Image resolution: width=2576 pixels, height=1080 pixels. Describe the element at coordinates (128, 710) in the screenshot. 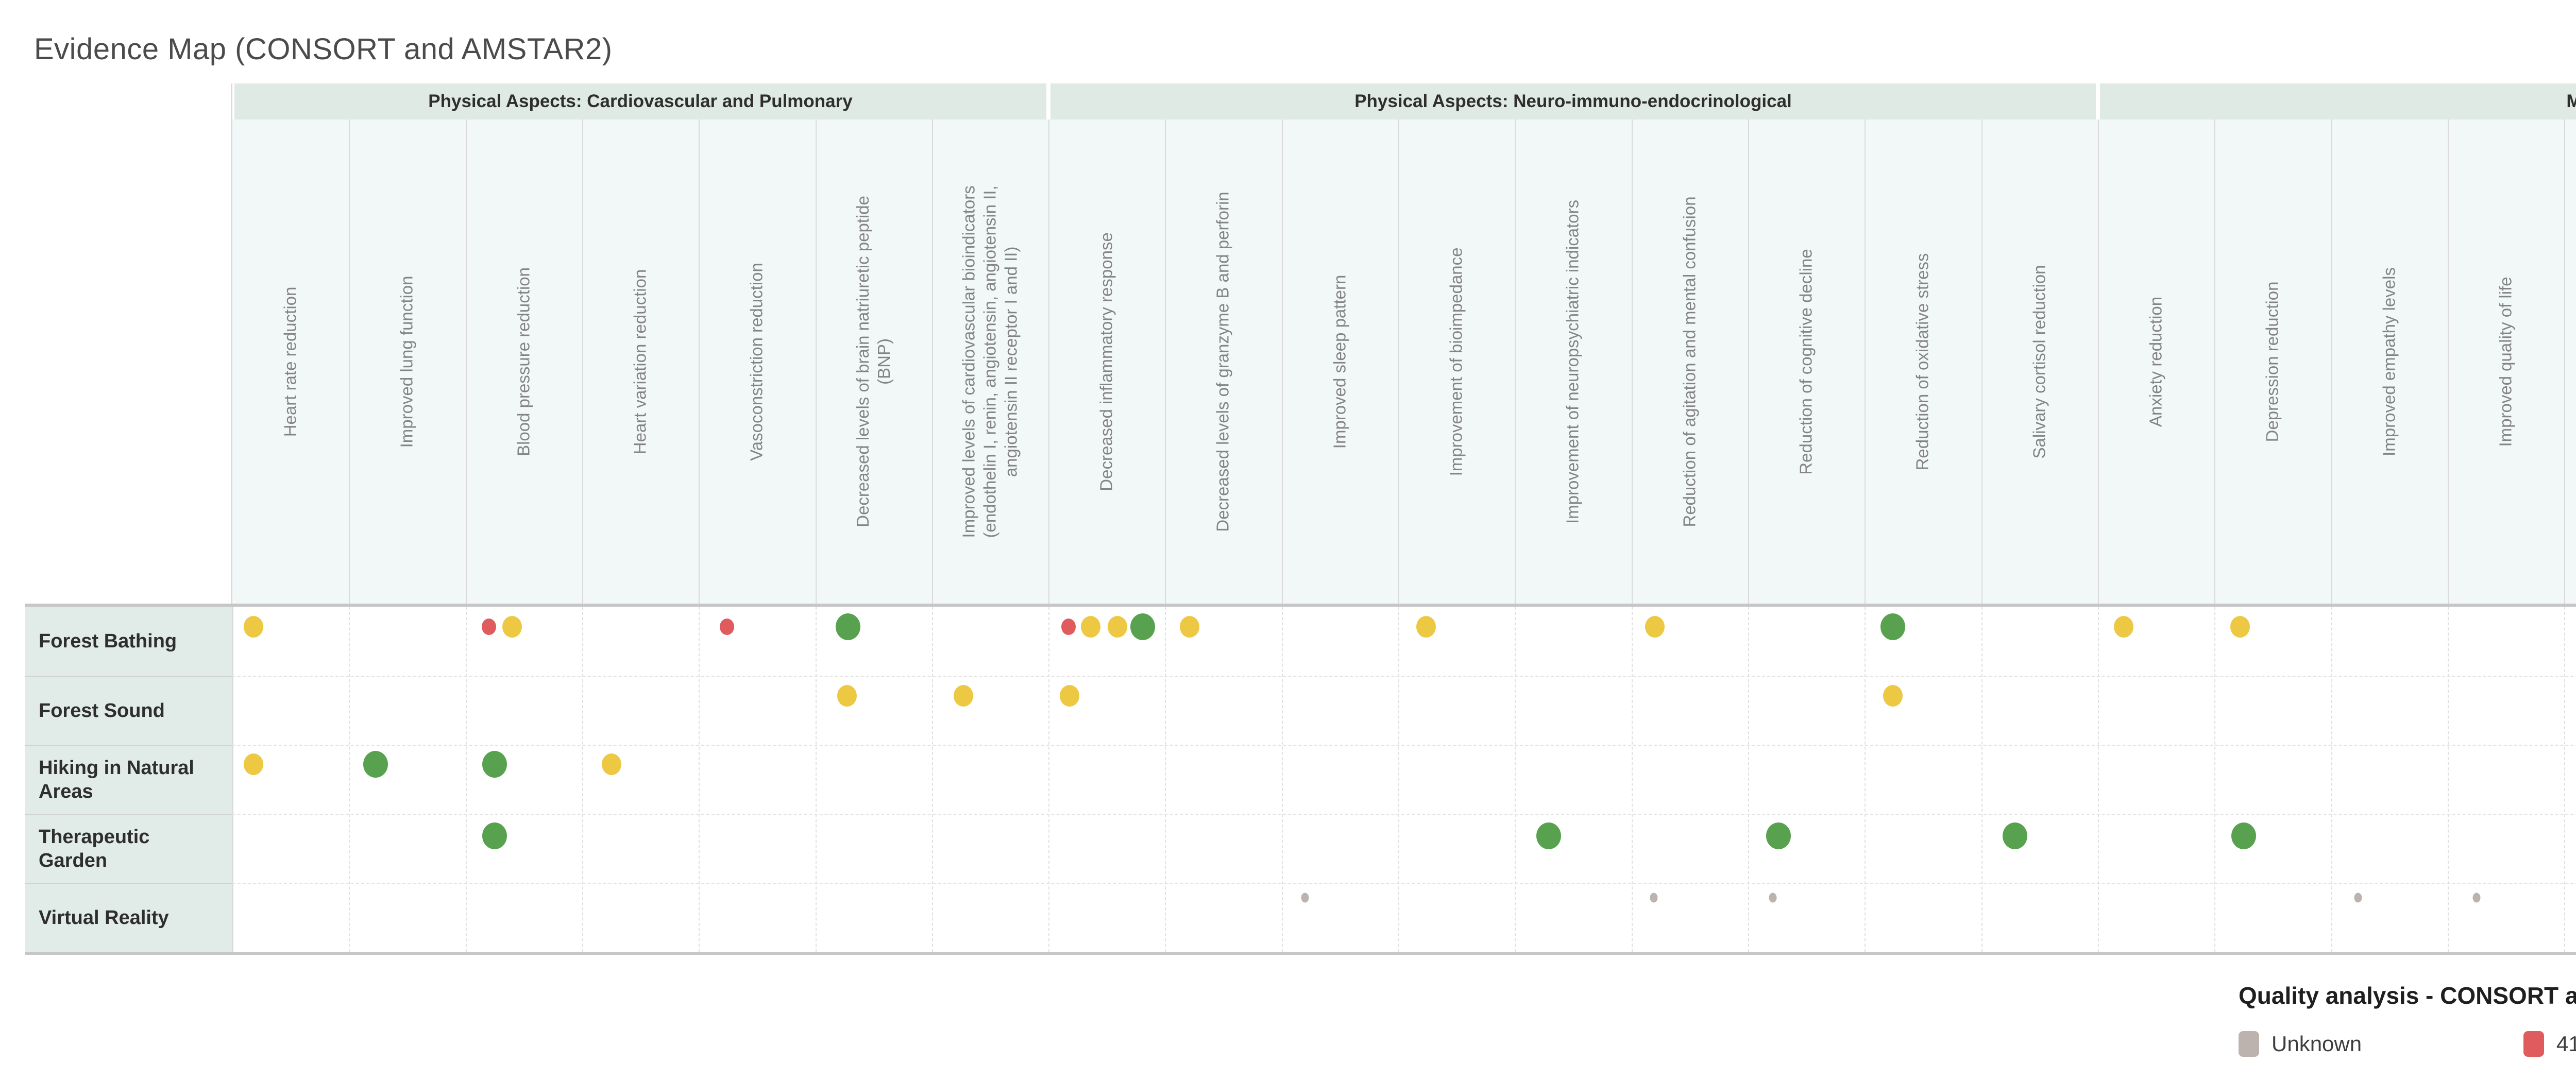

I see `row-label-2: Forest Sound` at that location.